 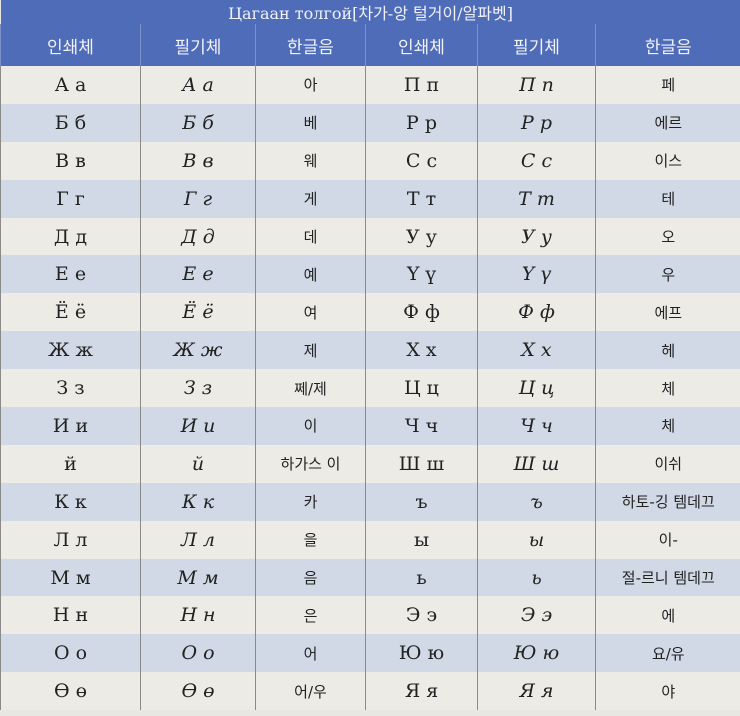 What do you see at coordinates (198, 160) in the screenshot?
I see `handwritten-letter: В в` at bounding box center [198, 160].